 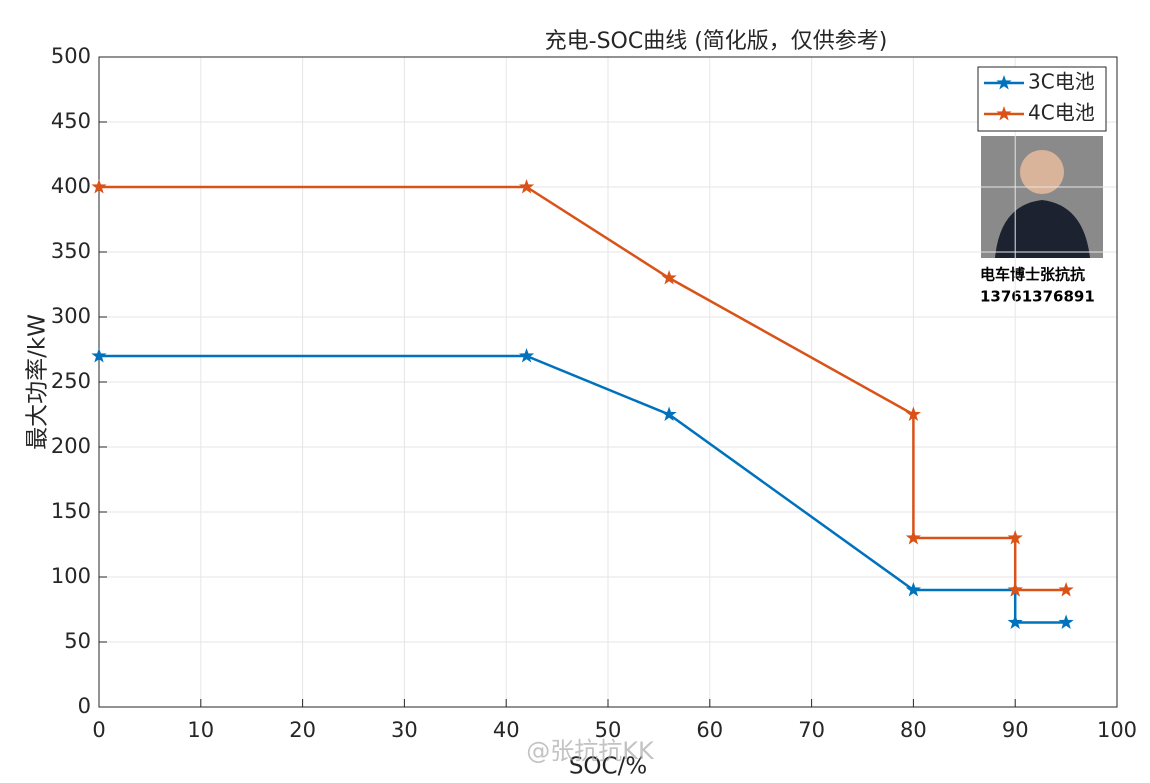 What do you see at coordinates (913, 730) in the screenshot?
I see `x-tick-label: 80` at bounding box center [913, 730].